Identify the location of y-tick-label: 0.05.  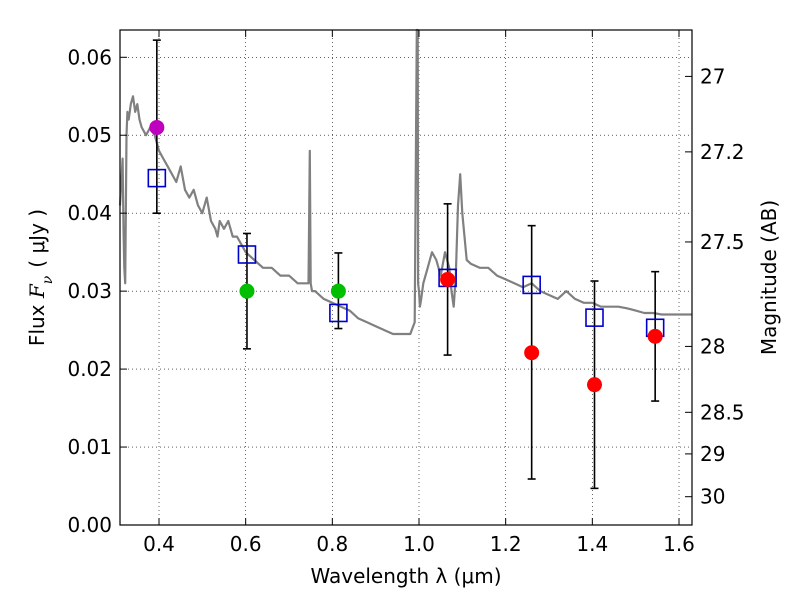
(89, 135).